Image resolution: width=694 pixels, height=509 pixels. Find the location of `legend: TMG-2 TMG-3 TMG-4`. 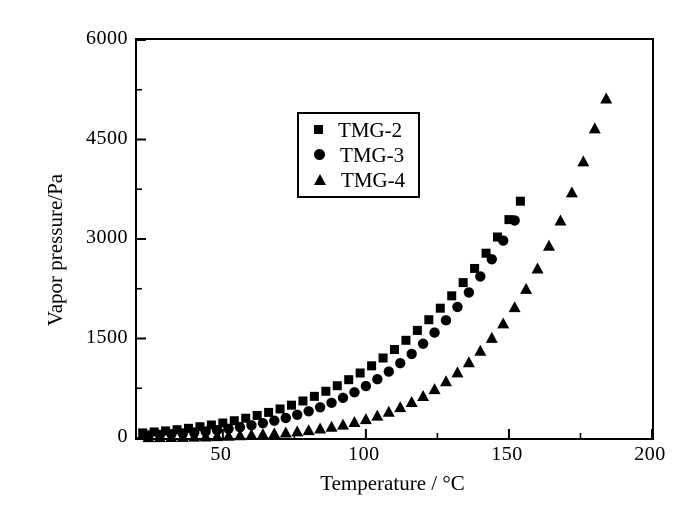

legend: TMG-2 TMG-3 TMG-4 is located at coordinates (358, 155).